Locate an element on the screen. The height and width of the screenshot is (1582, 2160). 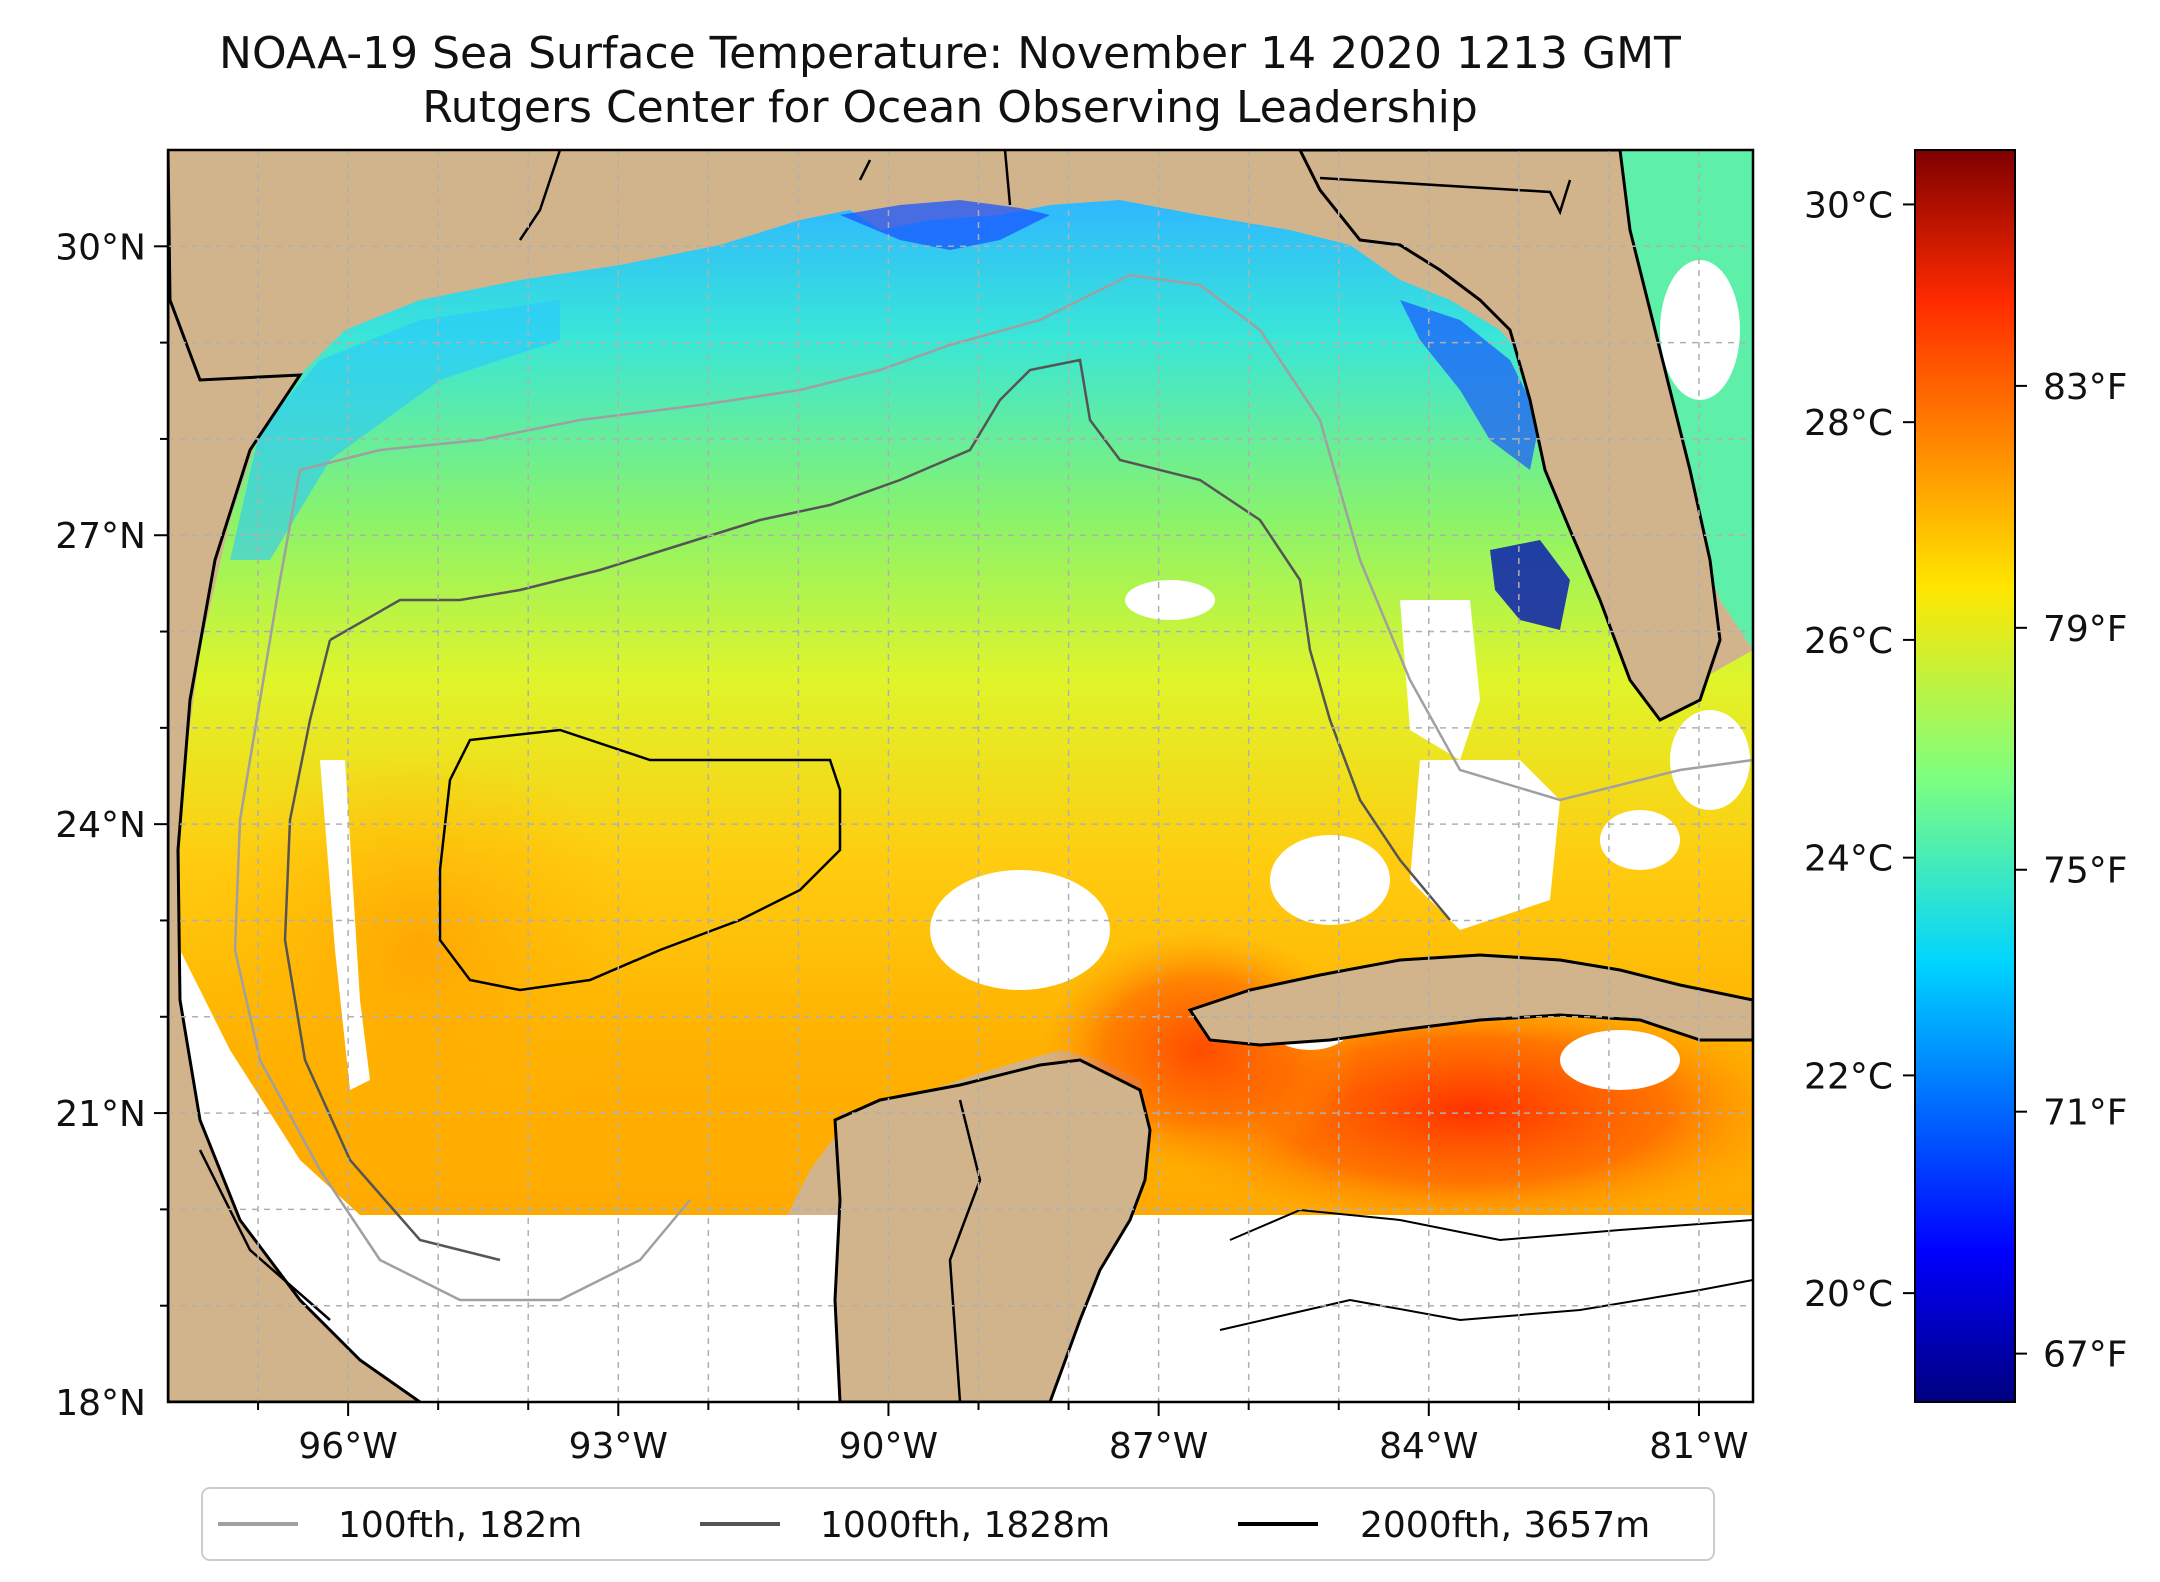
cold-nearshore is located at coordinates (945, 225).